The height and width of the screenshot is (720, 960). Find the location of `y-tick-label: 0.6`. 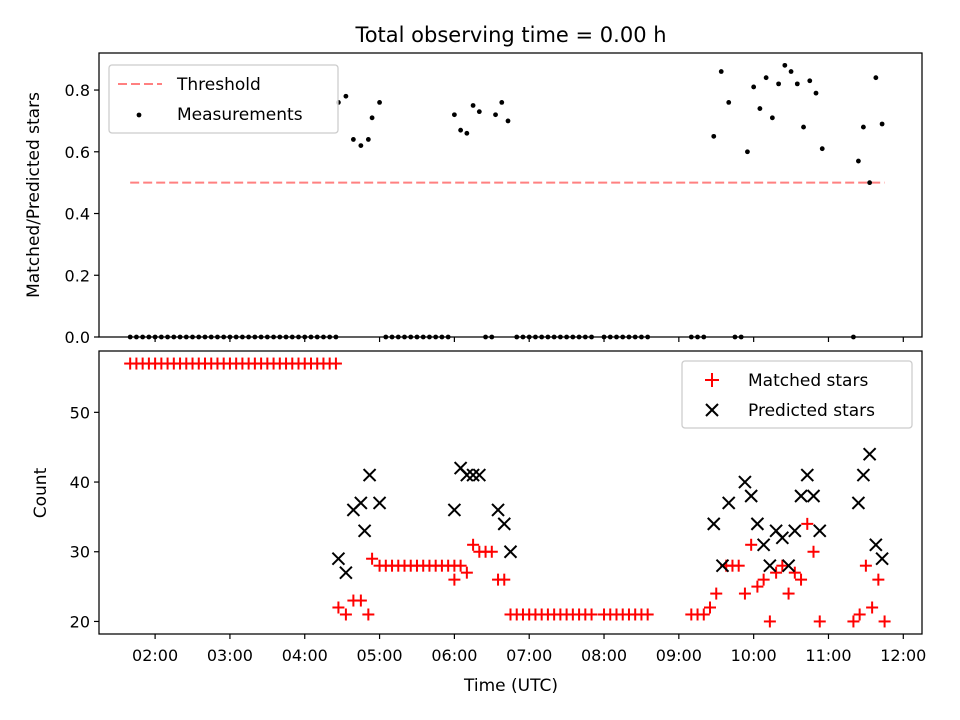

y-tick-label: 0.6 is located at coordinates (77, 152).